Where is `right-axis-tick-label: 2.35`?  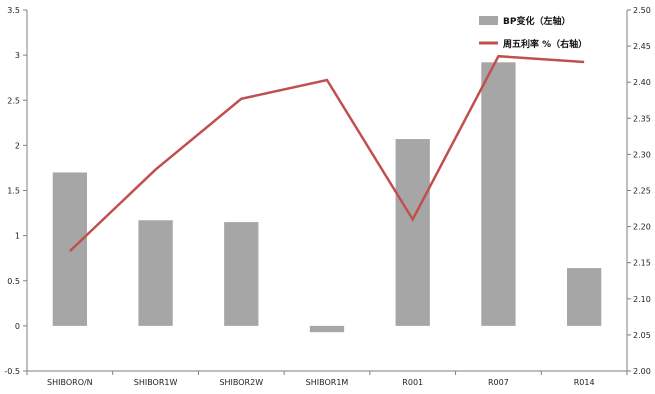
right-axis-tick-label: 2.35 is located at coordinates (642, 118).